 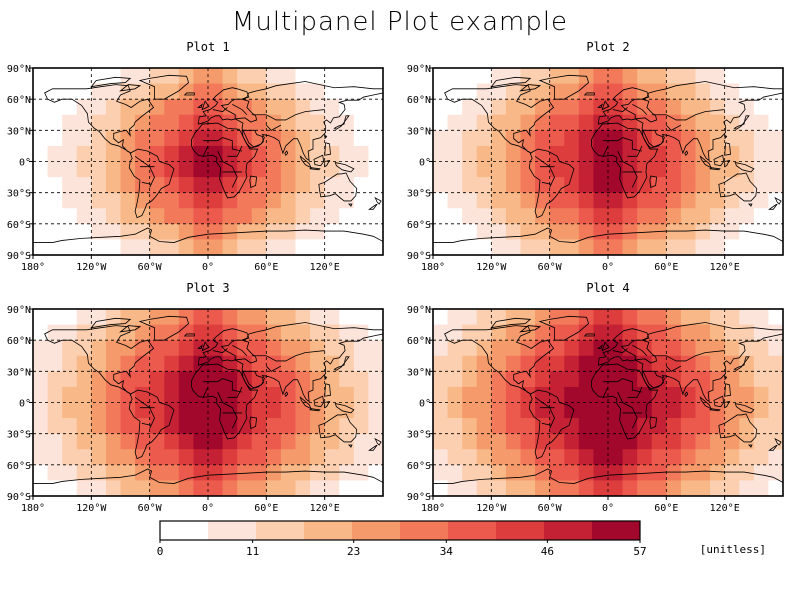 What do you see at coordinates (207, 47) in the screenshot?
I see `panel-title: Plot 1` at bounding box center [207, 47].